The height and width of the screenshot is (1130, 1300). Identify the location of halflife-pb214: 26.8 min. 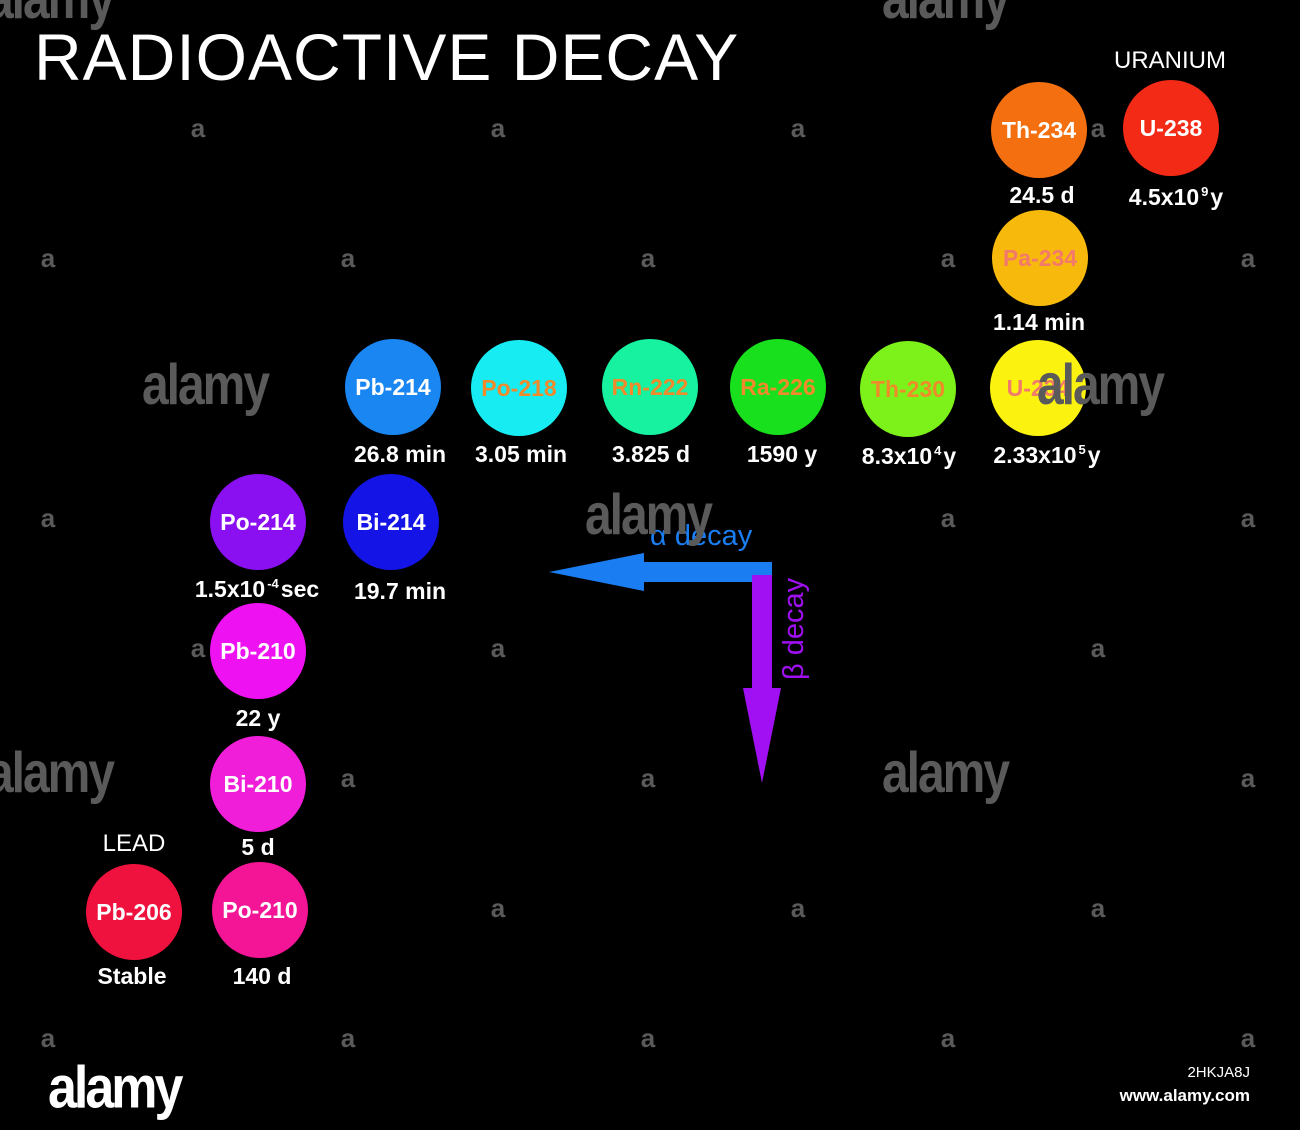
(400, 454).